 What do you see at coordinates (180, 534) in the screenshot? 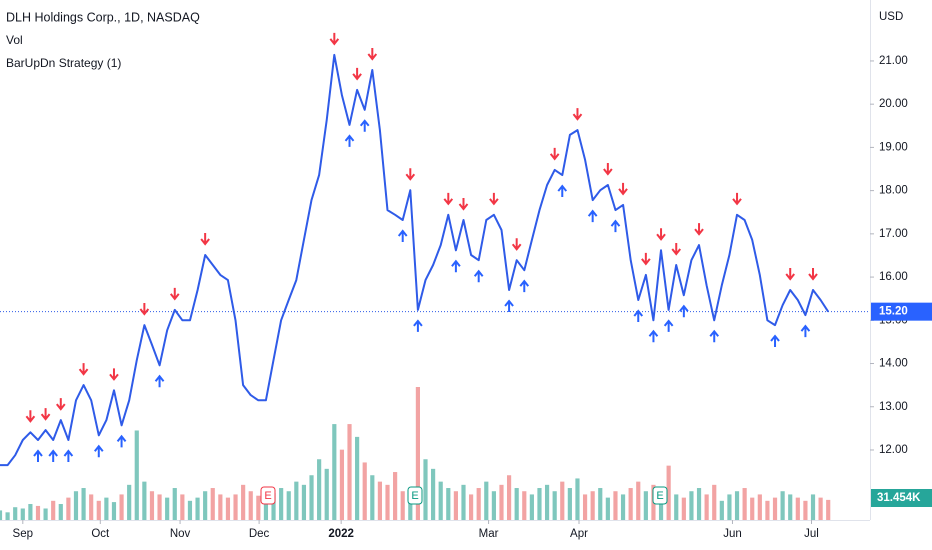
I see `x-tick-label: Nov` at bounding box center [180, 534].